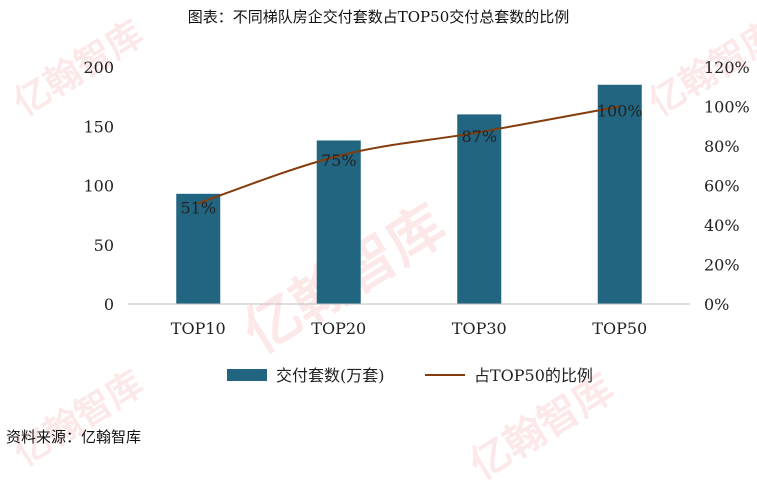 The image size is (757, 491). Describe the element at coordinates (104, 245) in the screenshot. I see `y-left-tick-label: 50` at that location.